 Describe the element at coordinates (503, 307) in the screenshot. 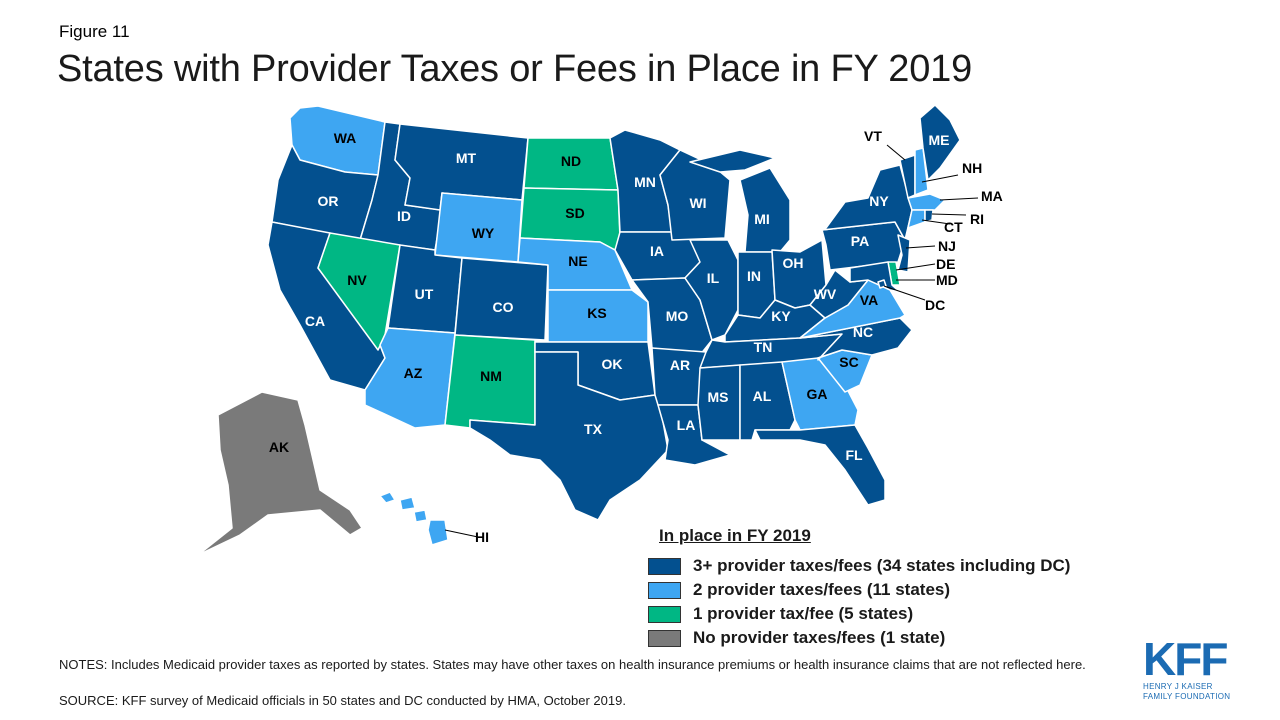

I see `label-co: CO` at that location.